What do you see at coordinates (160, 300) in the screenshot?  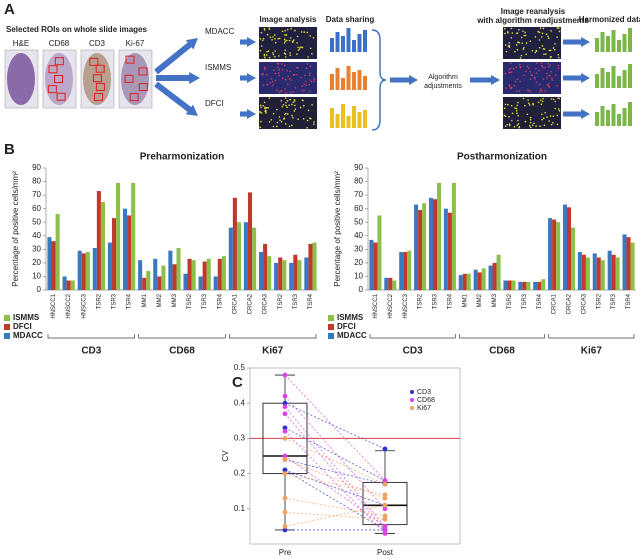 I see `x-tick-label: MM2` at bounding box center [160, 300].